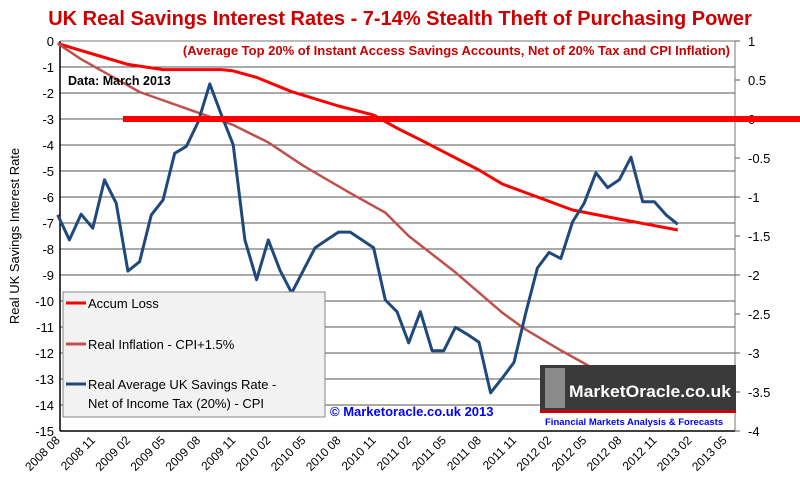  I want to click on x-tick: 2013 02, so click(674, 453).